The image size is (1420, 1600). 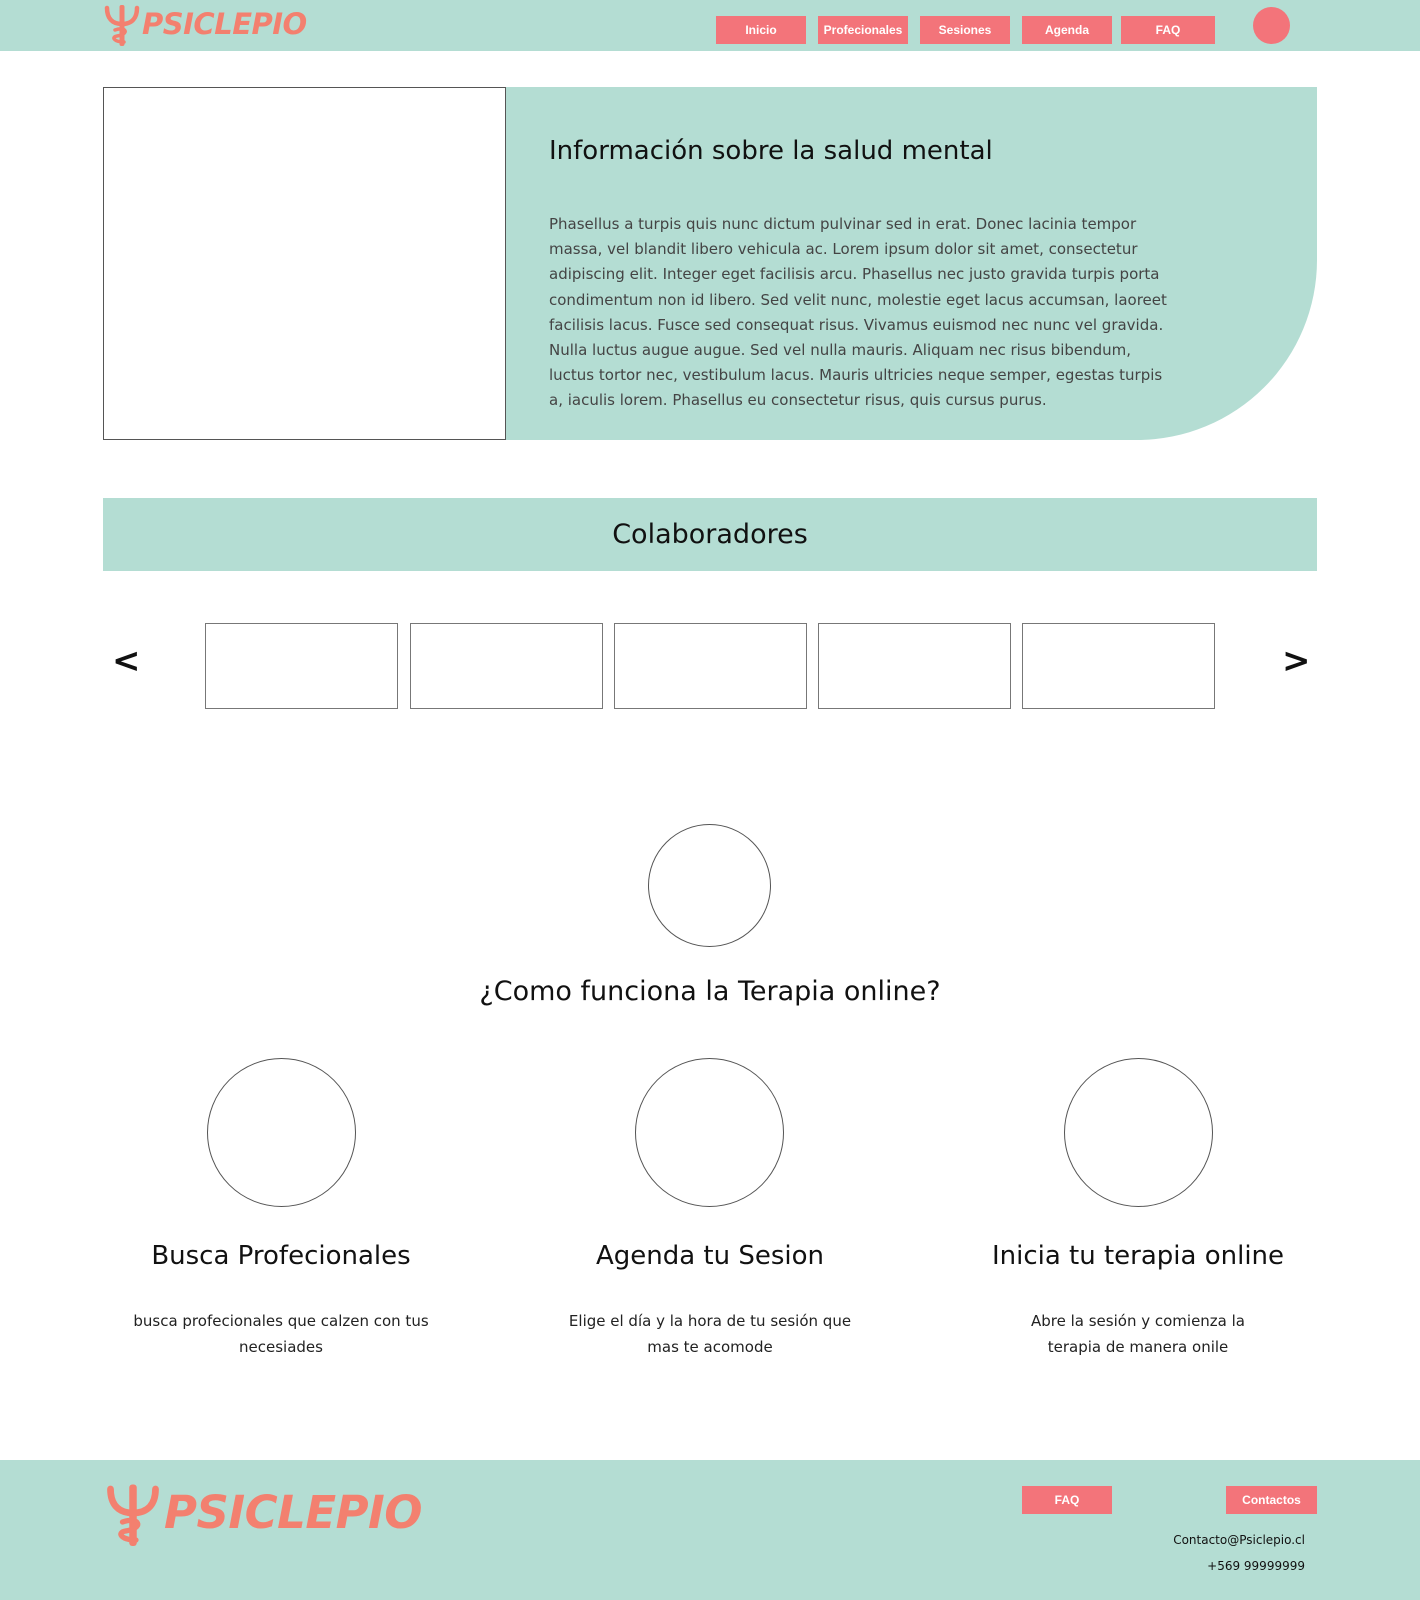 I want to click on nav-inicio-button: Inicio, so click(x=761, y=30).